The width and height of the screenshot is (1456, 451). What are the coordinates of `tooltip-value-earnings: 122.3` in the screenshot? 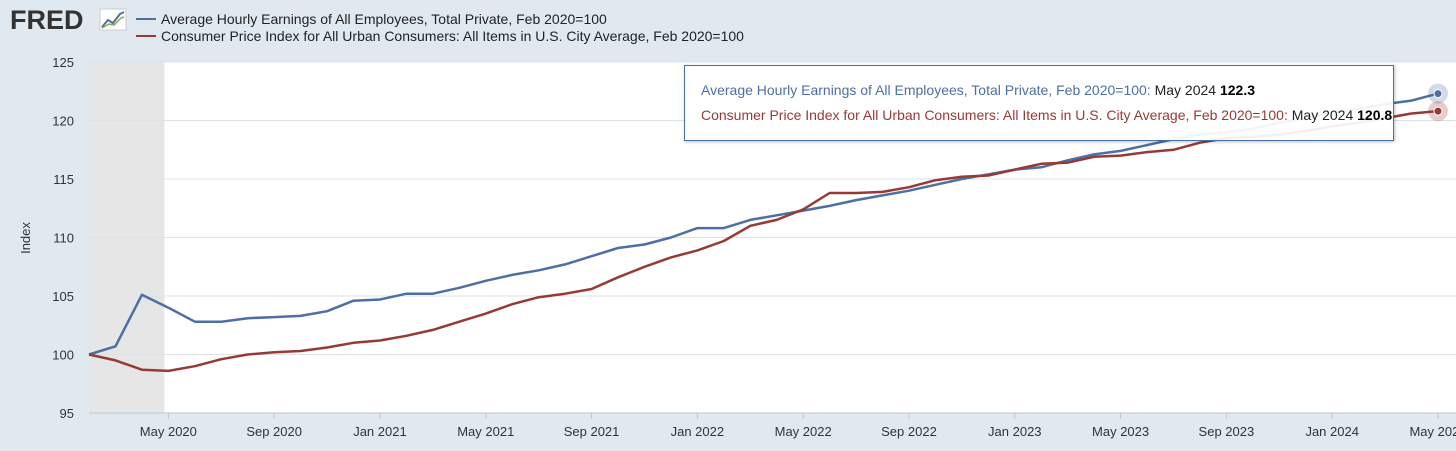 It's located at (1237, 90).